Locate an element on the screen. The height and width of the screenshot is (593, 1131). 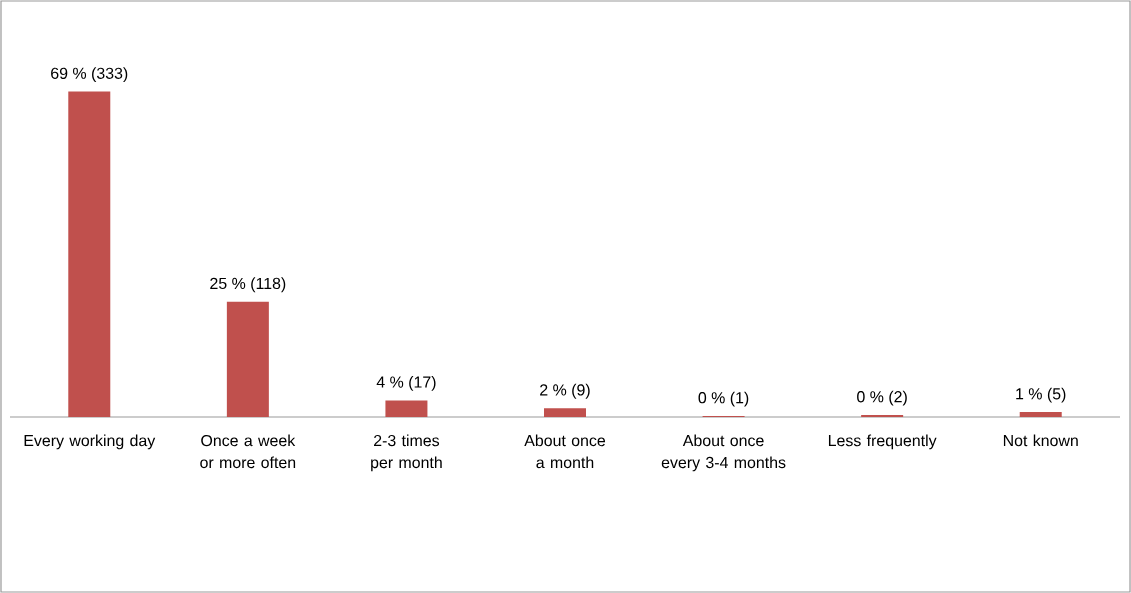
data-label: 2 % (9) is located at coordinates (565, 391).